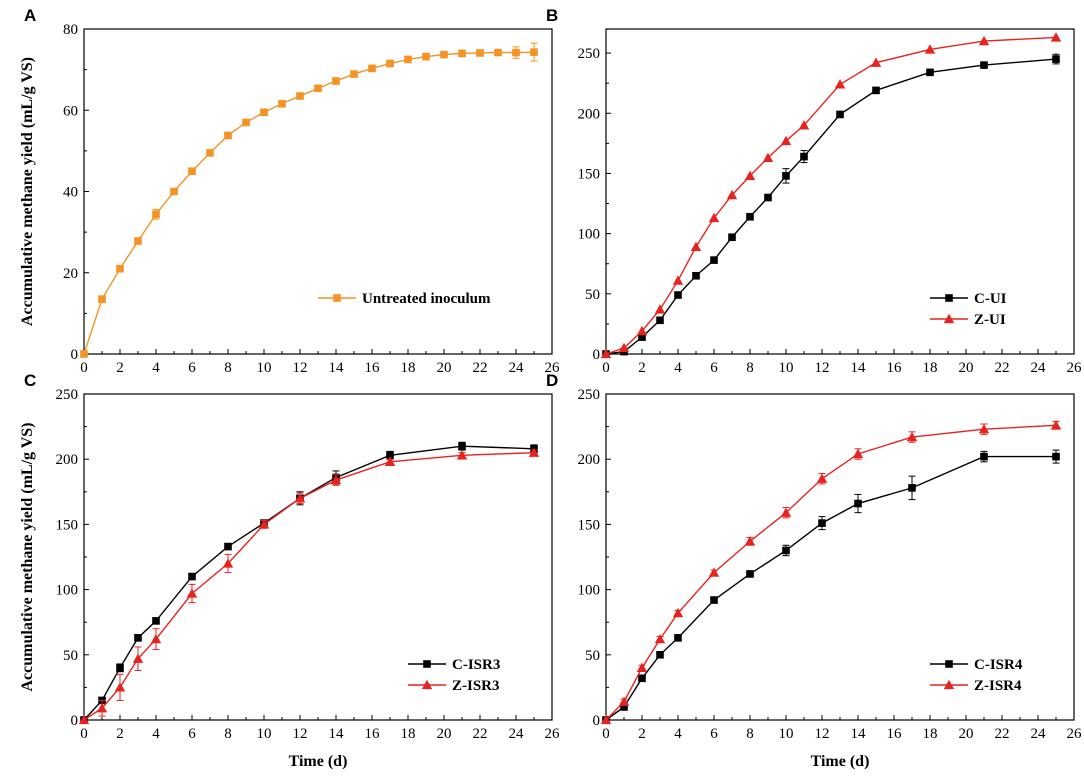 The width and height of the screenshot is (1084, 780). What do you see at coordinates (70, 30) in the screenshot?
I see `y-tick-label: 80` at bounding box center [70, 30].